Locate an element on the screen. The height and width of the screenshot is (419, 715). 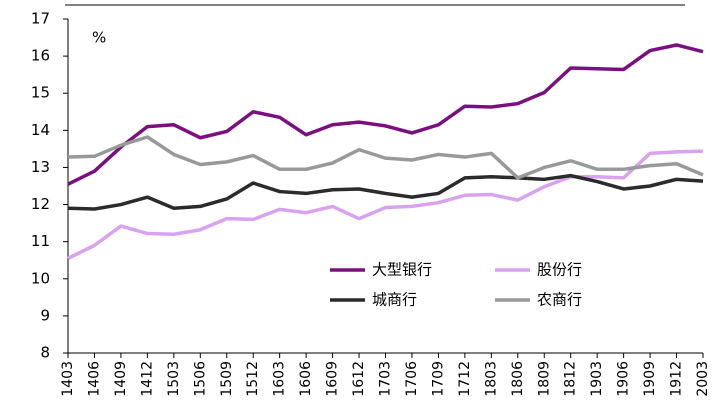
y-tick-label: 15 is located at coordinates (40, 93).